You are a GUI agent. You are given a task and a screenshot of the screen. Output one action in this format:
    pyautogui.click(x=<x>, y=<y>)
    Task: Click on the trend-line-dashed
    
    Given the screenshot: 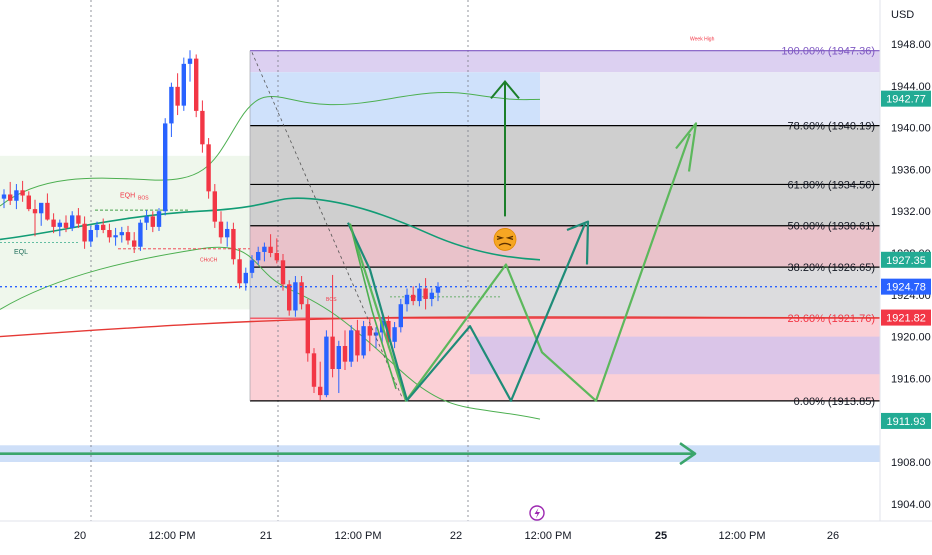 What is the action you would take?
    pyautogui.click(x=327, y=225)
    